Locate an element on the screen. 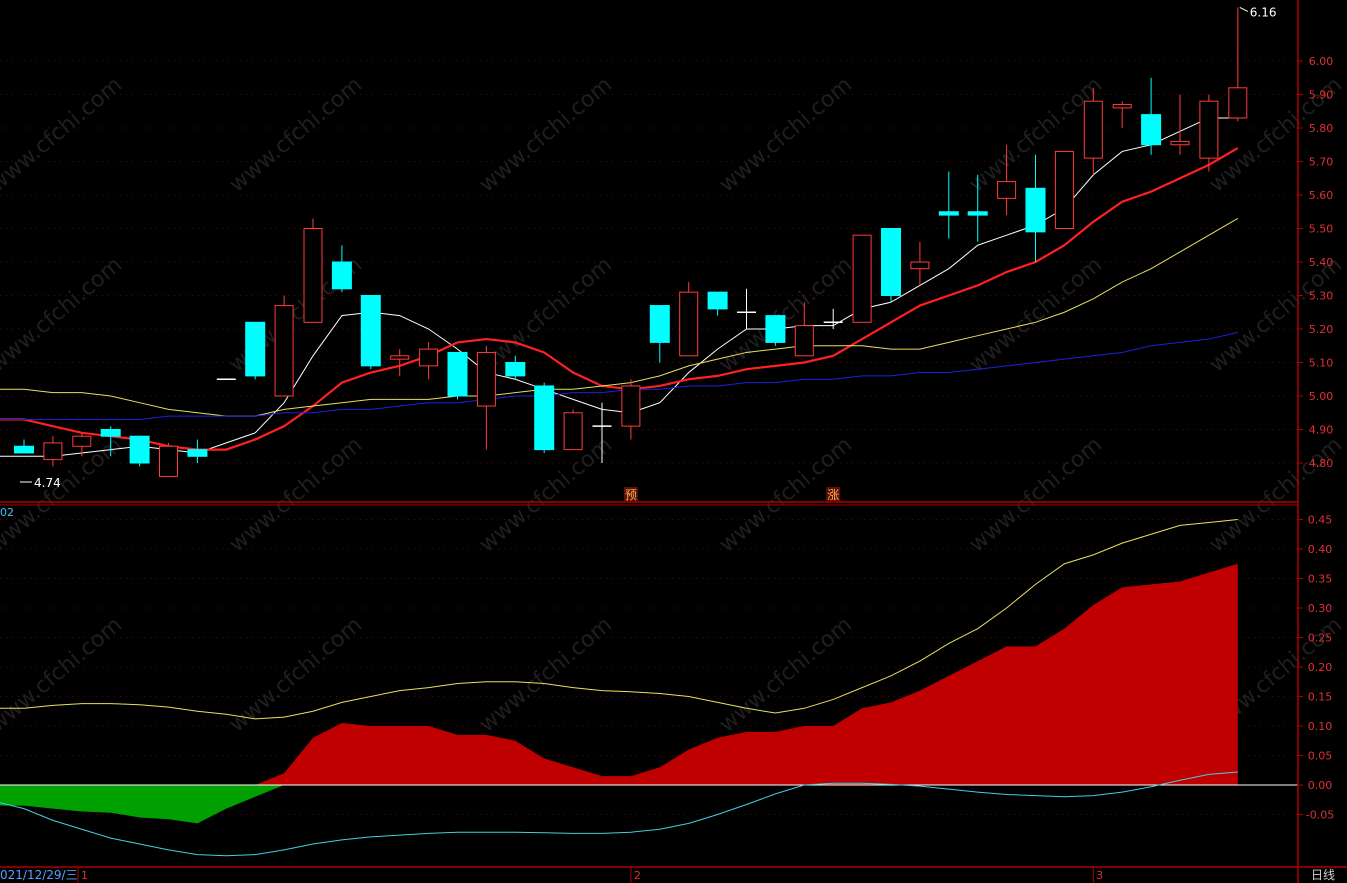  indicator-tick-label: 0.15 is located at coordinates (1320, 697).